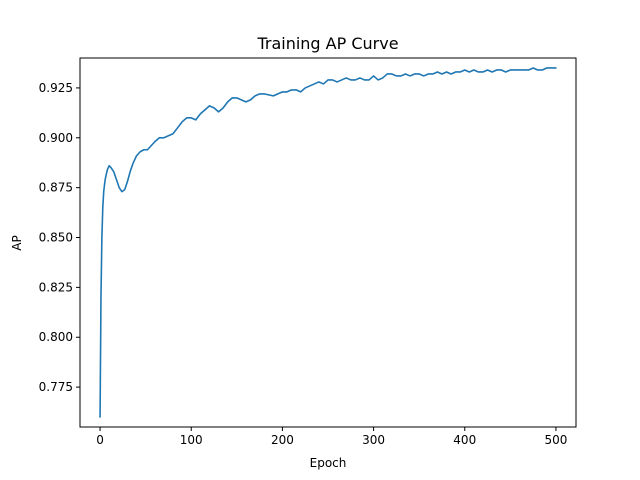 The width and height of the screenshot is (640, 480). What do you see at coordinates (17, 242) in the screenshot?
I see `y-axis-label: AP` at bounding box center [17, 242].